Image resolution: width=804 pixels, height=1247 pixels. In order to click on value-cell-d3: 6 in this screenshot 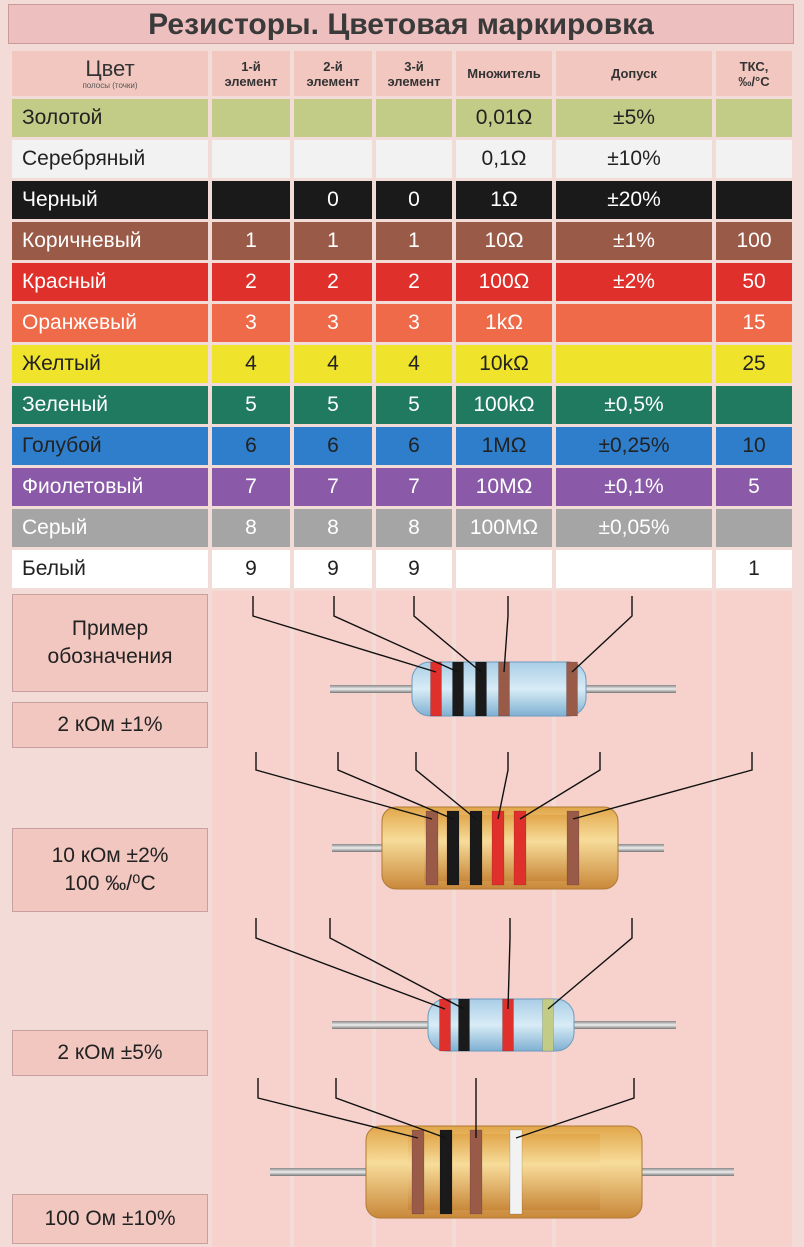, I will do `click(414, 446)`.